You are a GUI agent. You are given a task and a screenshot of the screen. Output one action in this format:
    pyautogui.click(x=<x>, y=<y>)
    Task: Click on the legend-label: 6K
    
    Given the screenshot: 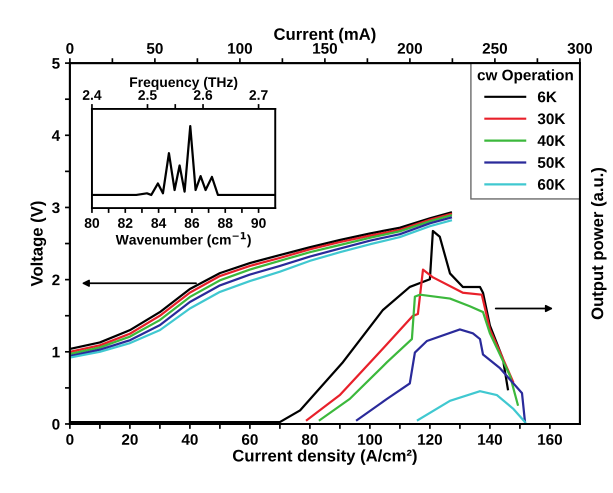 What is the action you would take?
    pyautogui.click(x=547, y=97)
    